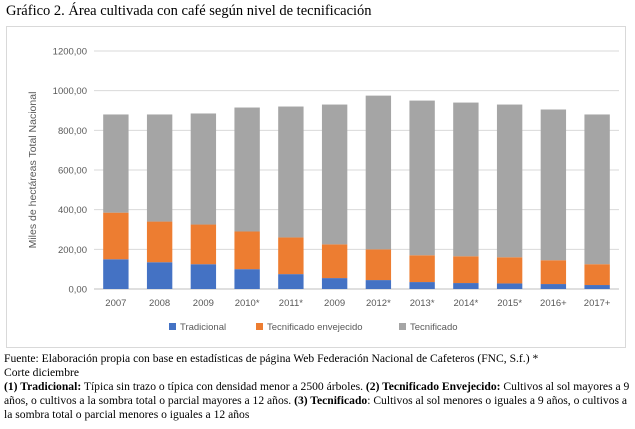  Describe the element at coordinates (203, 327) in the screenshot. I see `legend-label: Tradicional` at that location.